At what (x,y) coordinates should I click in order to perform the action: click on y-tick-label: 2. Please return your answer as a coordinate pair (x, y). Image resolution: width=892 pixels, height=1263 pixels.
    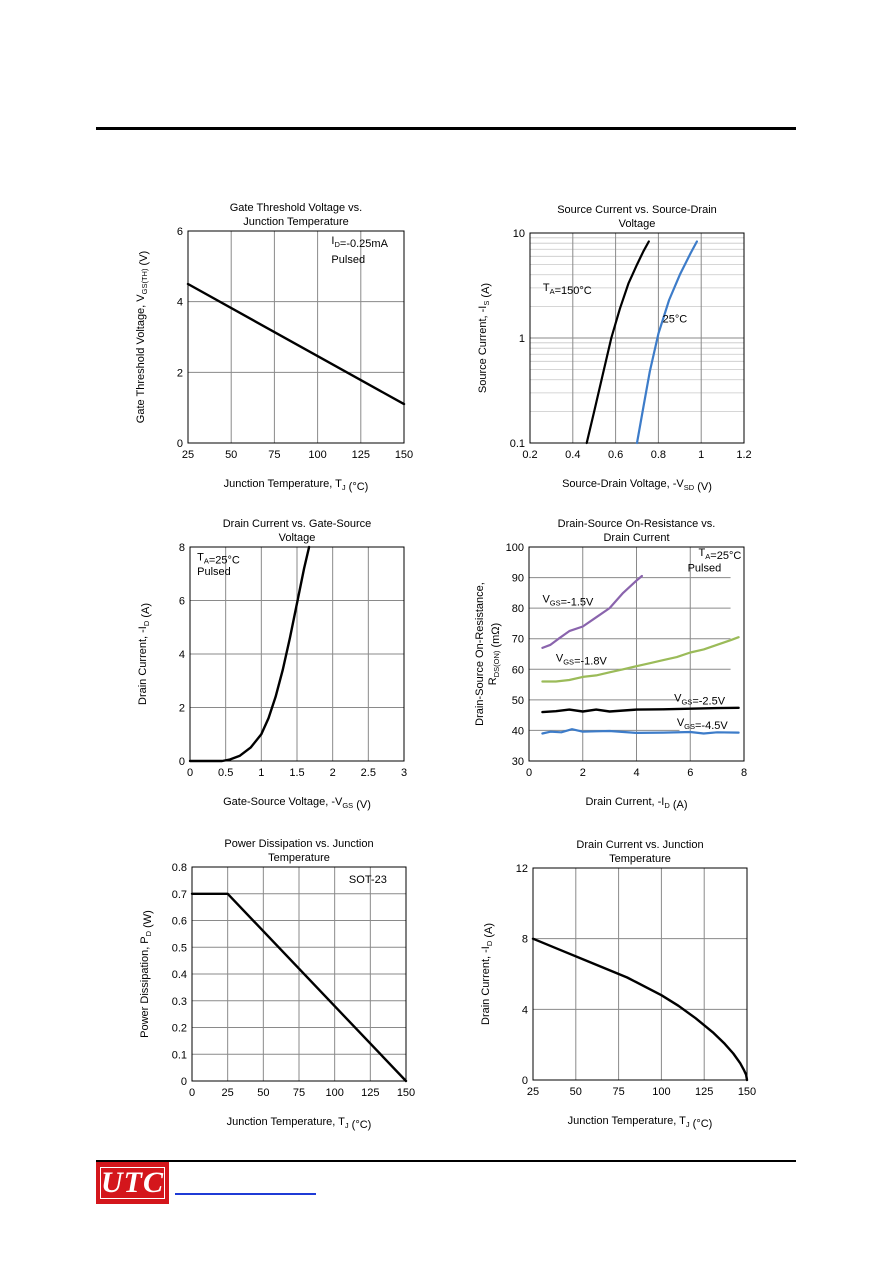
    Looking at the image, I should click on (180, 373).